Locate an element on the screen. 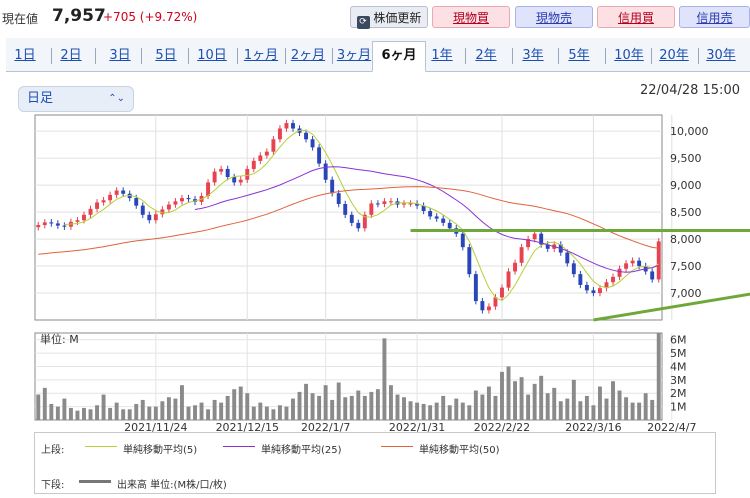 This screenshot has height=498, width=750. current-price: 7,957 is located at coordinates (79, 16).